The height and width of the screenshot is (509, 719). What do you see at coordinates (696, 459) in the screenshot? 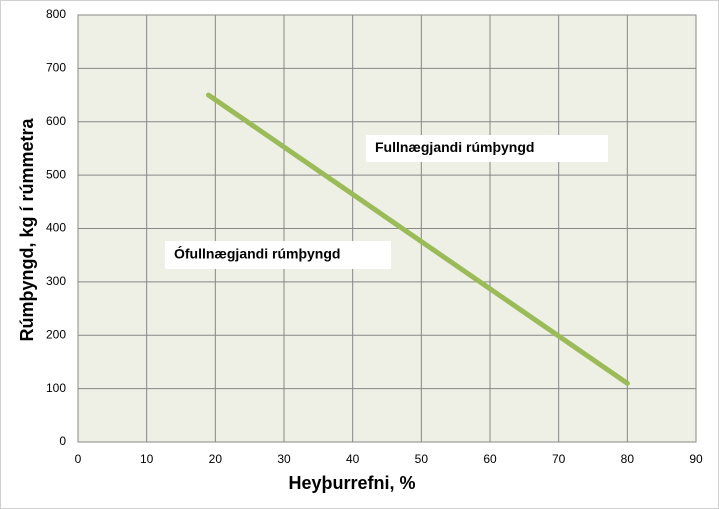
I see `x-tick-label: 90` at bounding box center [696, 459].